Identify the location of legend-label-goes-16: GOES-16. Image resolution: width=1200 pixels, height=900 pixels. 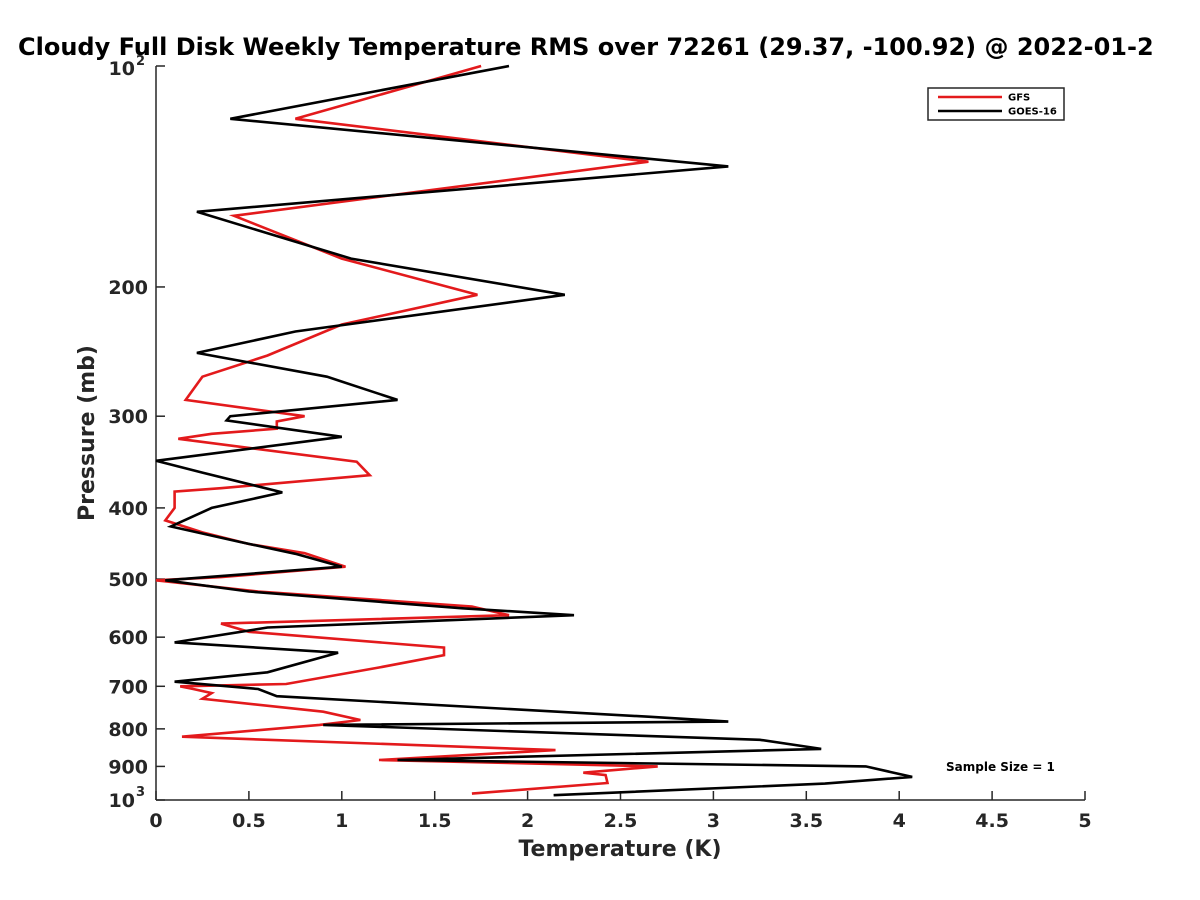
(1032, 112).